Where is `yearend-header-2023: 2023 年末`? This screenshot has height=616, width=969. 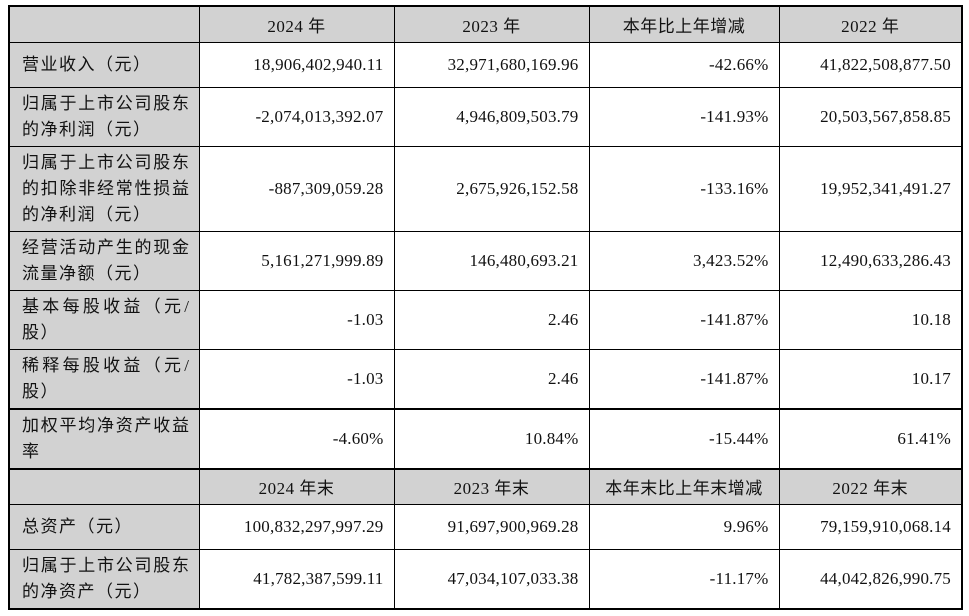
yearend-header-2023: 2023 年末 is located at coordinates (491, 486).